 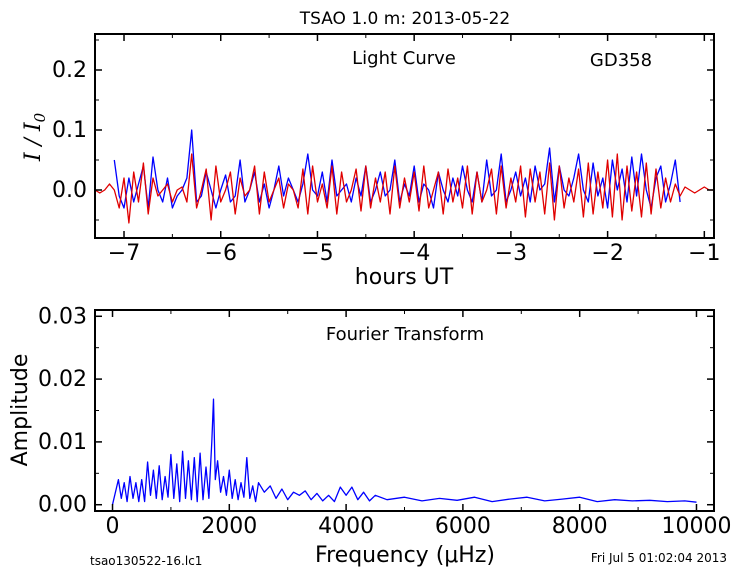 What do you see at coordinates (346, 526) in the screenshot?
I see `fourier-x-tick-label: 4000` at bounding box center [346, 526].